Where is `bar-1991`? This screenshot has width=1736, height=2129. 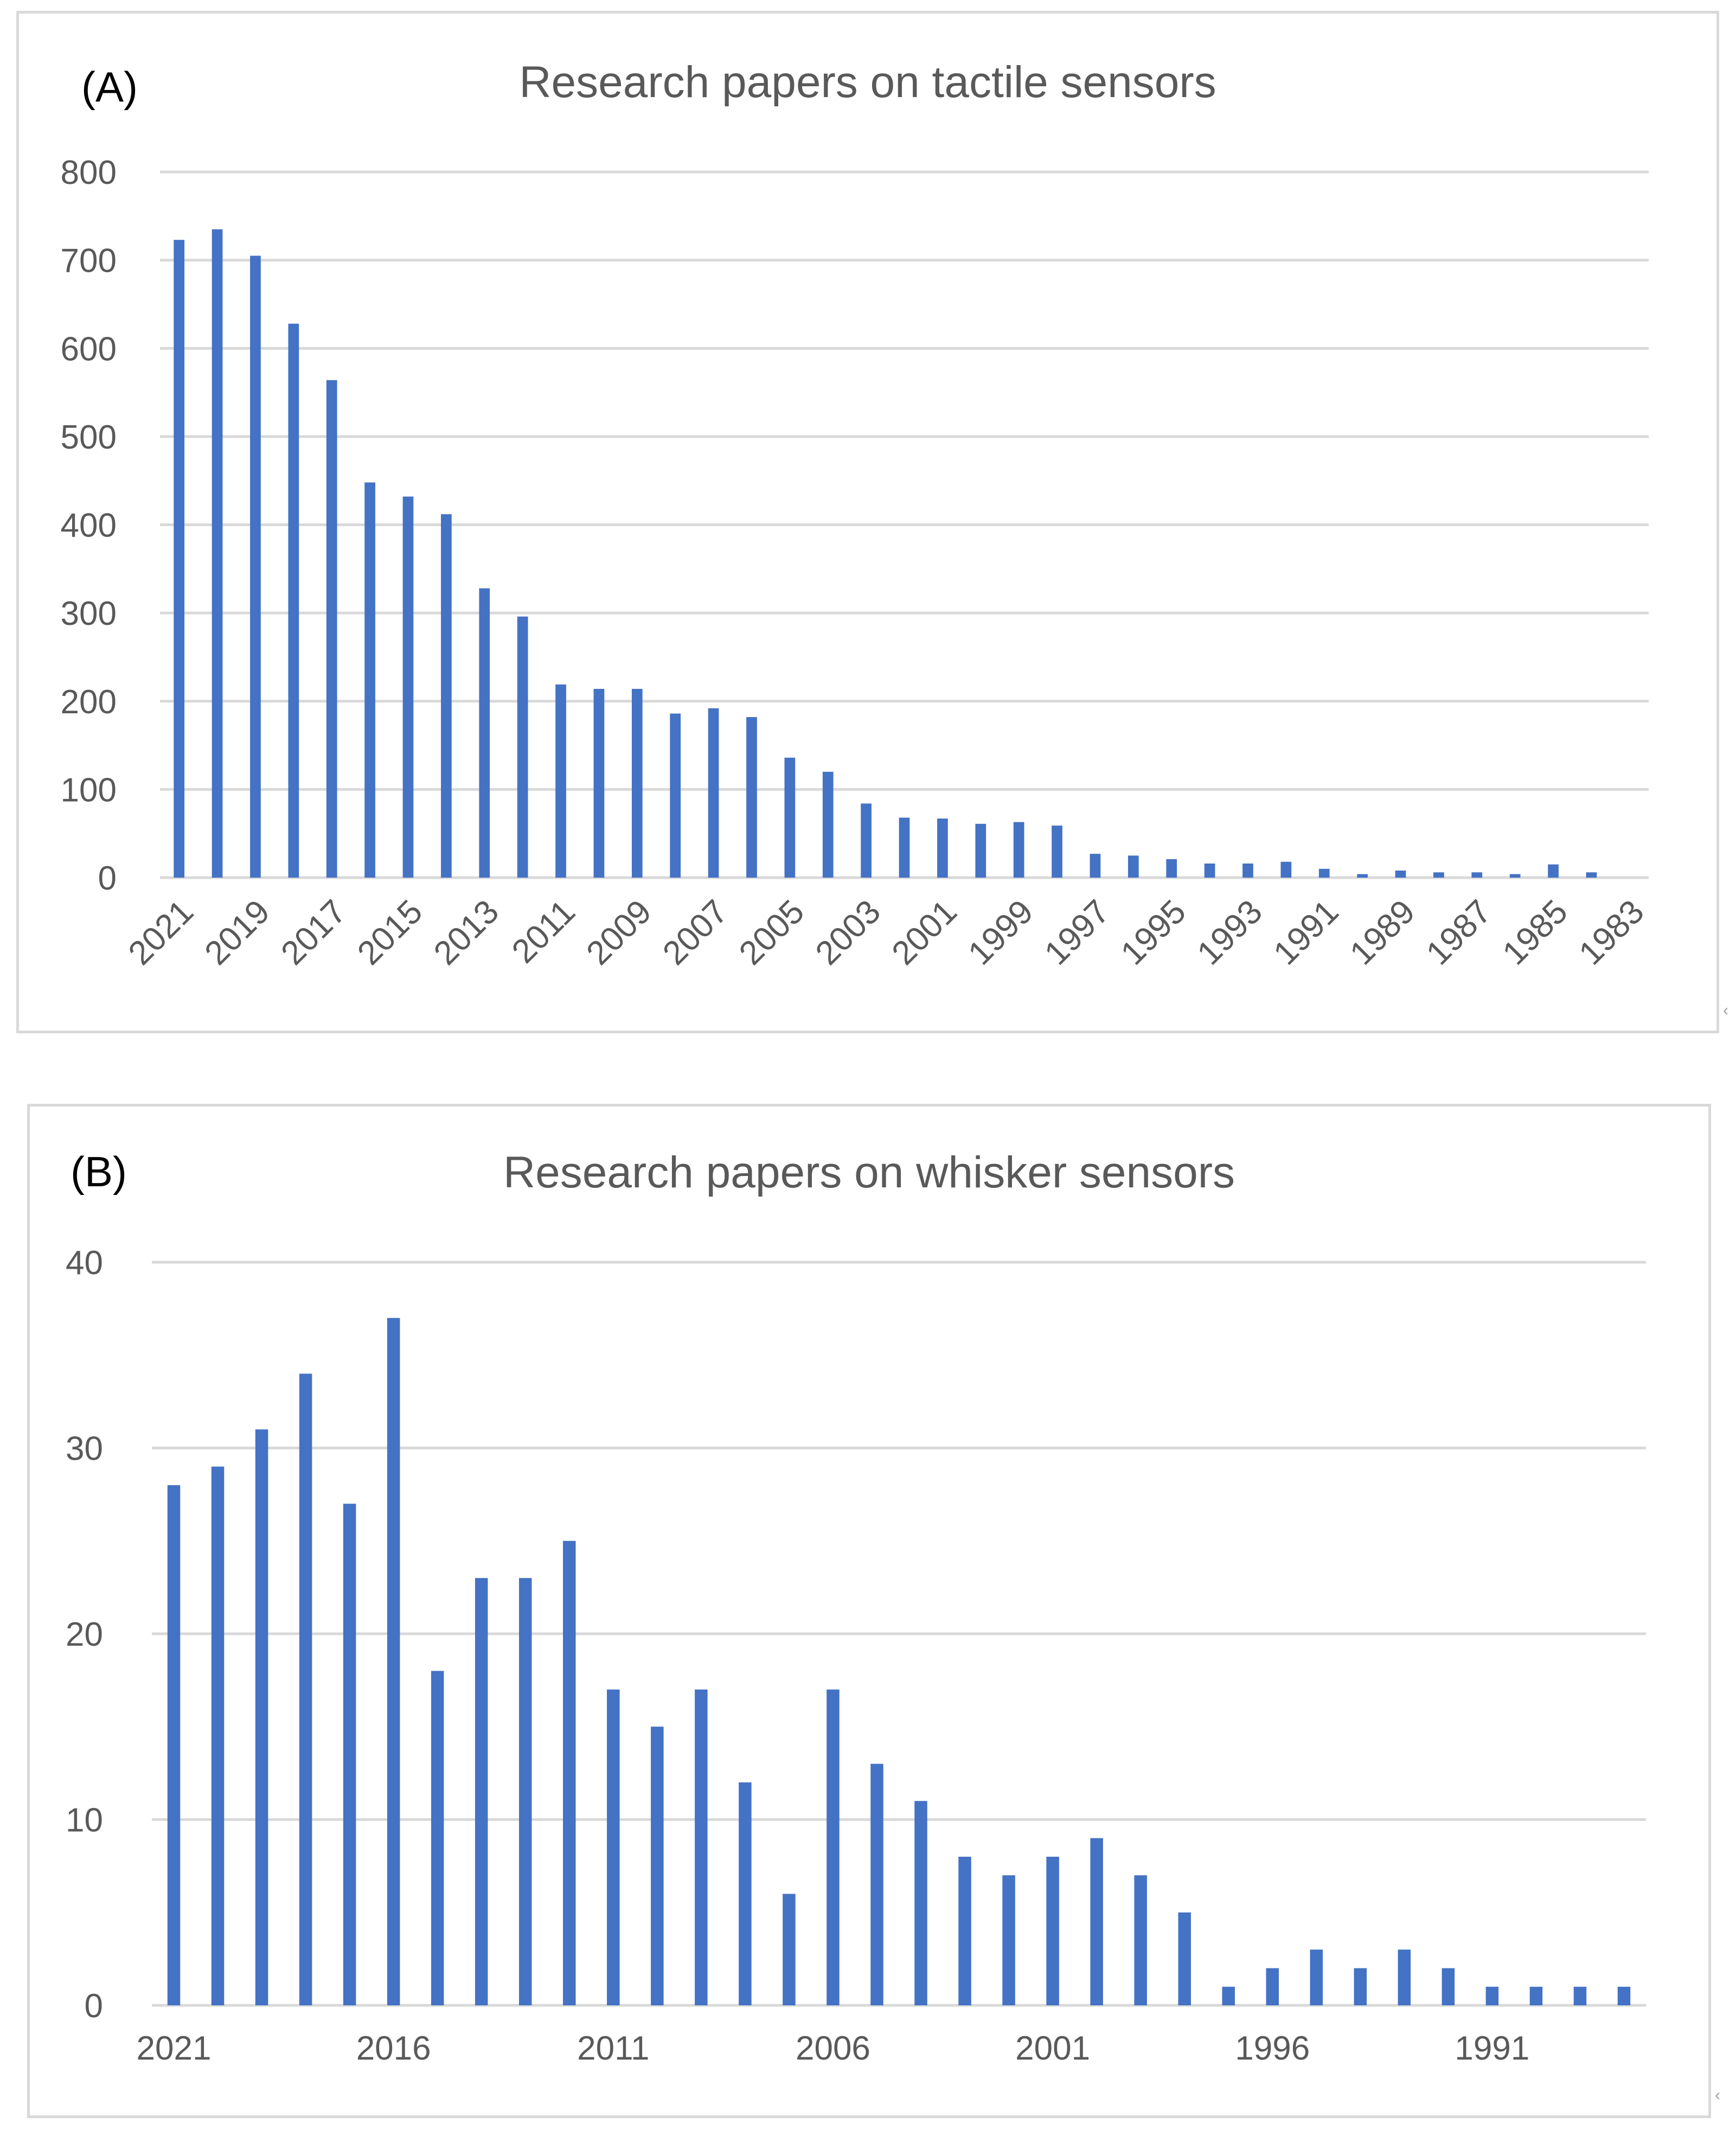
bar-1991 is located at coordinates (1492, 1995).